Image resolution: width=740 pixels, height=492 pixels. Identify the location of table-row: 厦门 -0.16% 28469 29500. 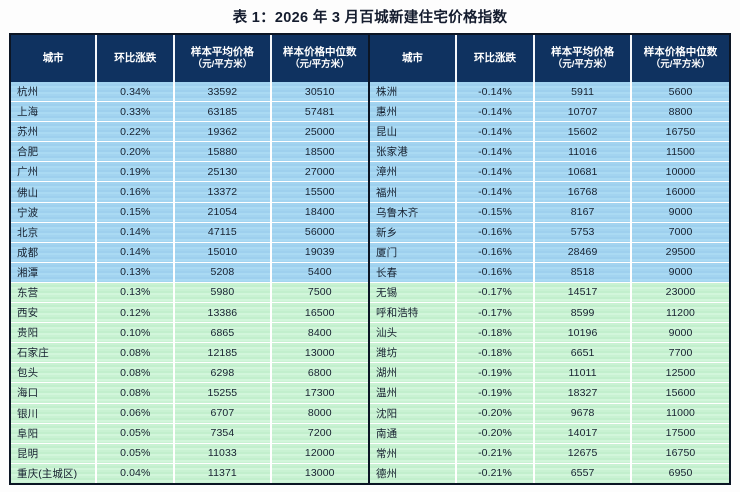
(549, 252).